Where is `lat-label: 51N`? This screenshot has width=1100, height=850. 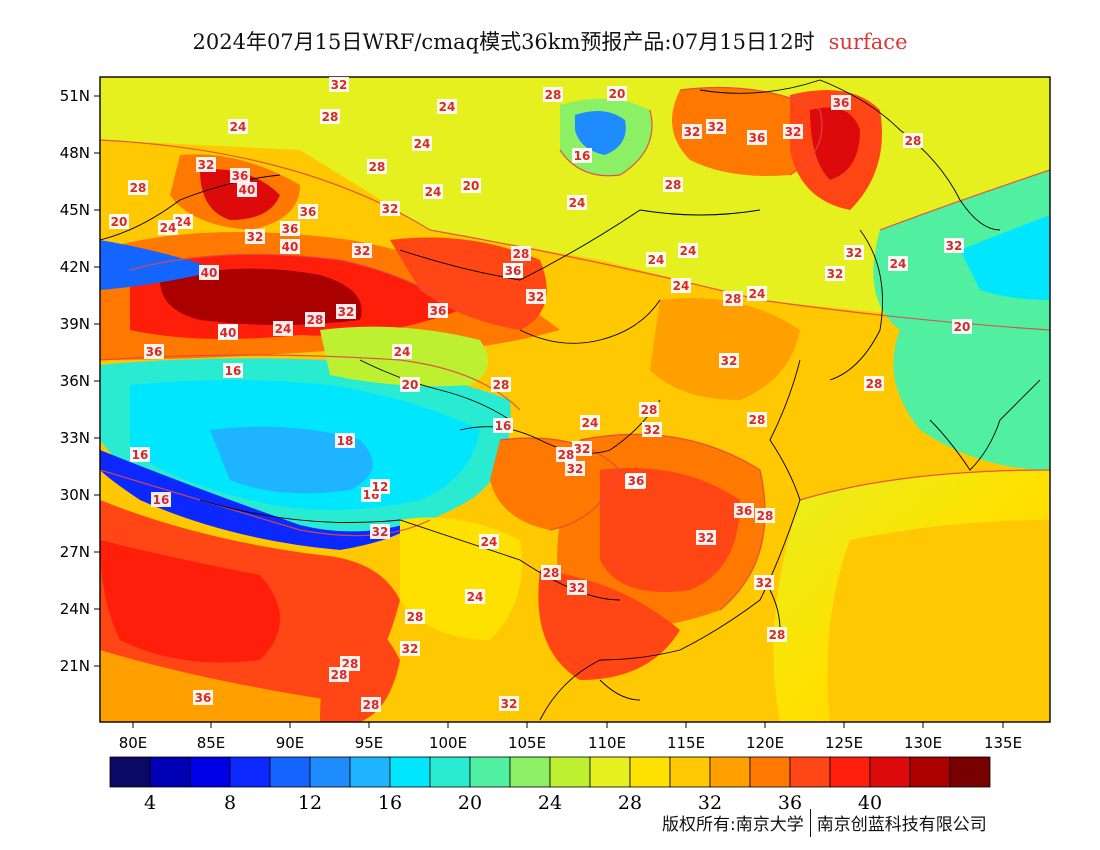 lat-label: 51N is located at coordinates (75, 96).